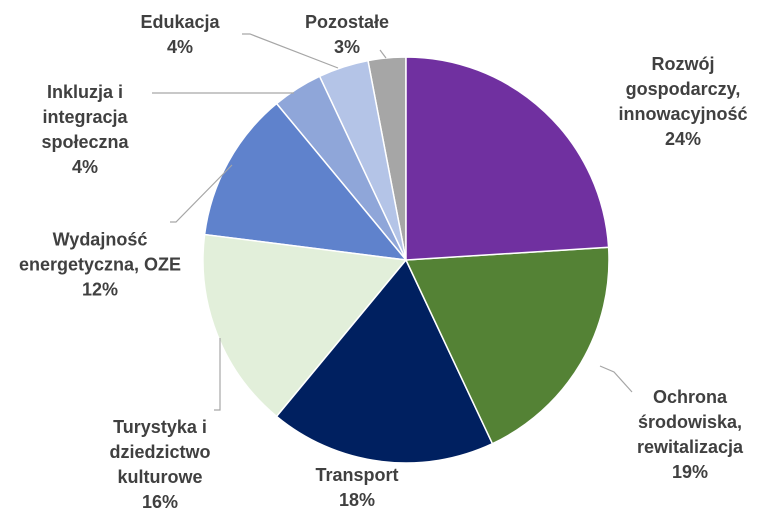  I want to click on value-label: 24%, so click(683, 139).